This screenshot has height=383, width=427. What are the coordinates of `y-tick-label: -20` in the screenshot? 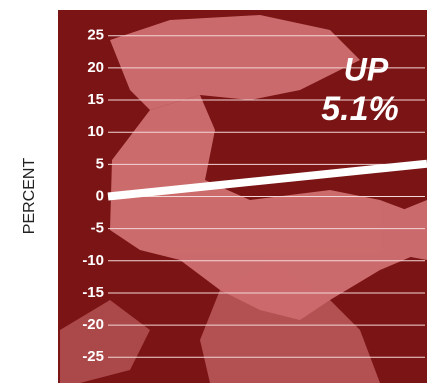 It's located at (93, 324).